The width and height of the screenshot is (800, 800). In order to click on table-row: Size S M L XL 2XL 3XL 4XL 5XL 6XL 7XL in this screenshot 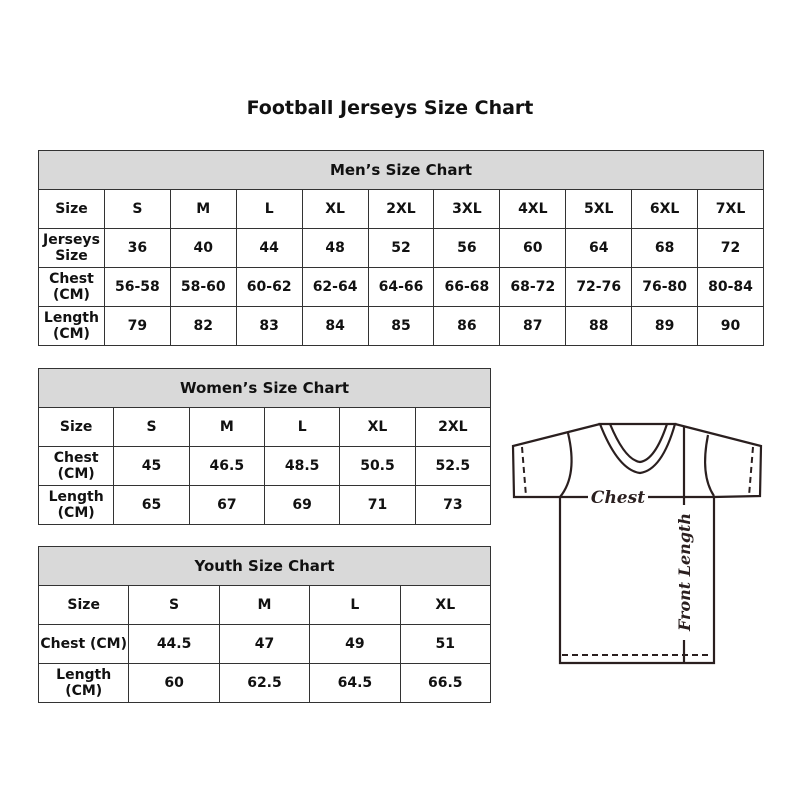, I will do `click(401, 209)`.